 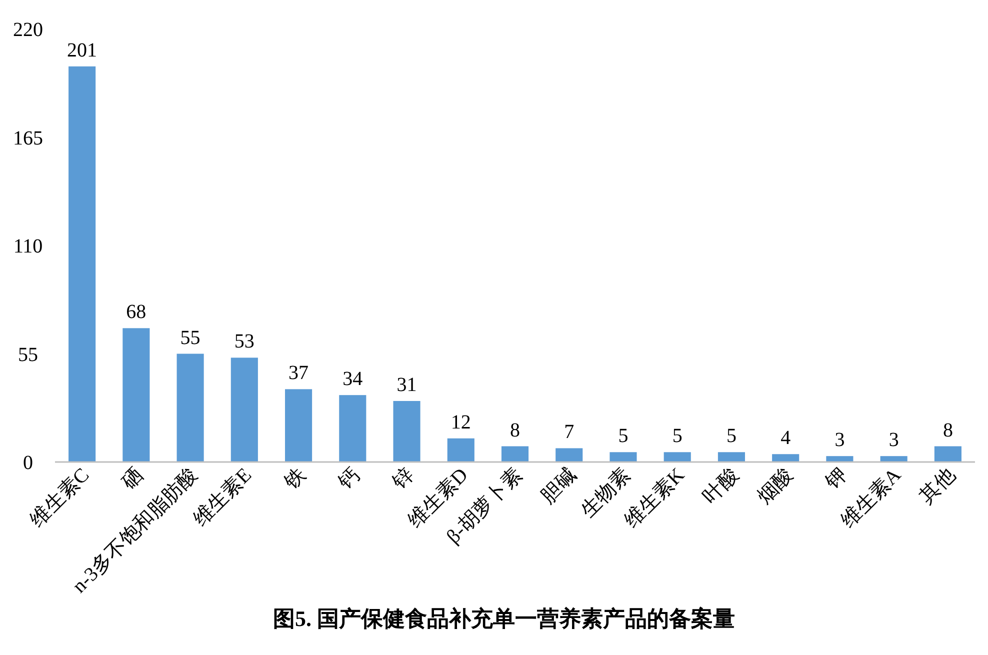 I want to click on data-label: 34, so click(x=352, y=379).